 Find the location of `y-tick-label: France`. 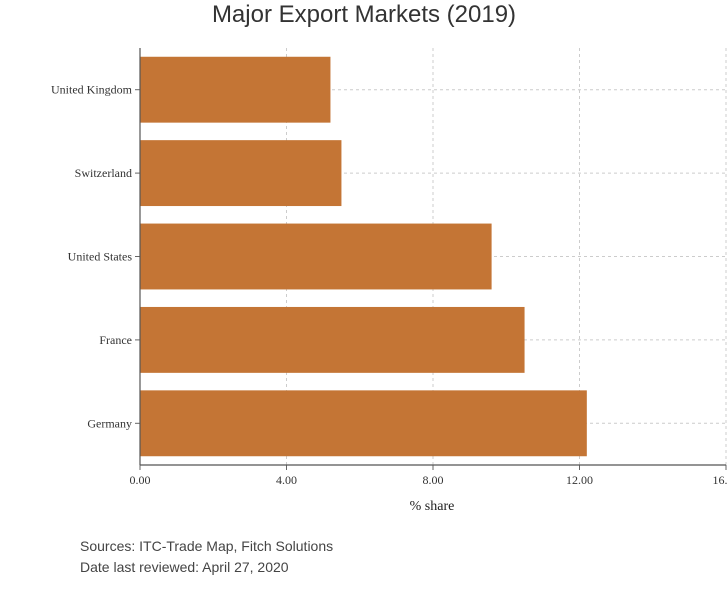

y-tick-label: France is located at coordinates (115, 340).